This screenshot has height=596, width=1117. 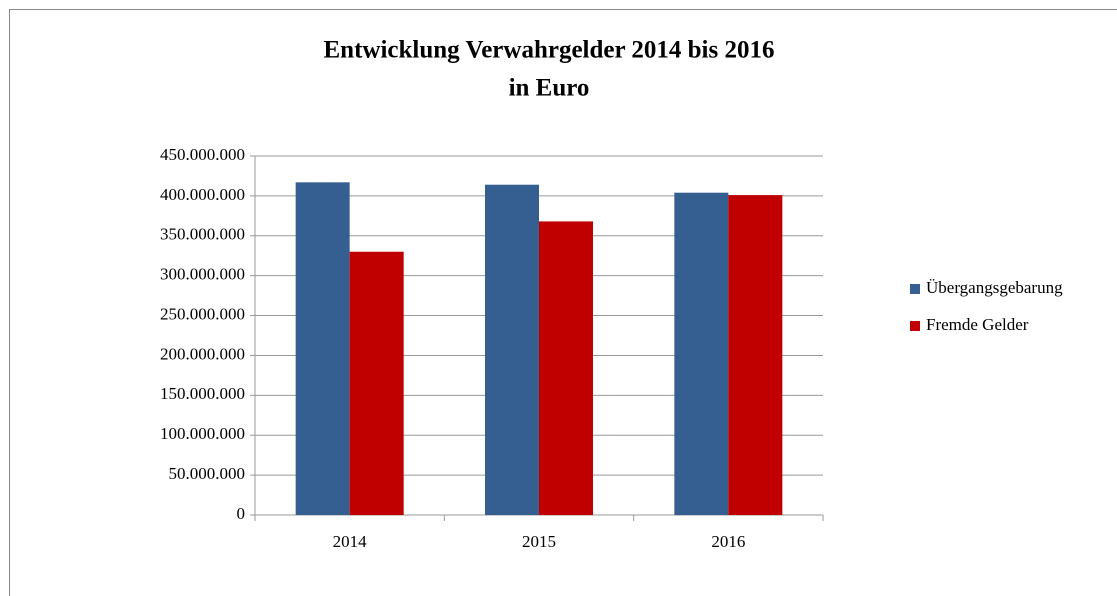 What do you see at coordinates (202, 313) in the screenshot?
I see `y-tick-label: 250.000.000` at bounding box center [202, 313].